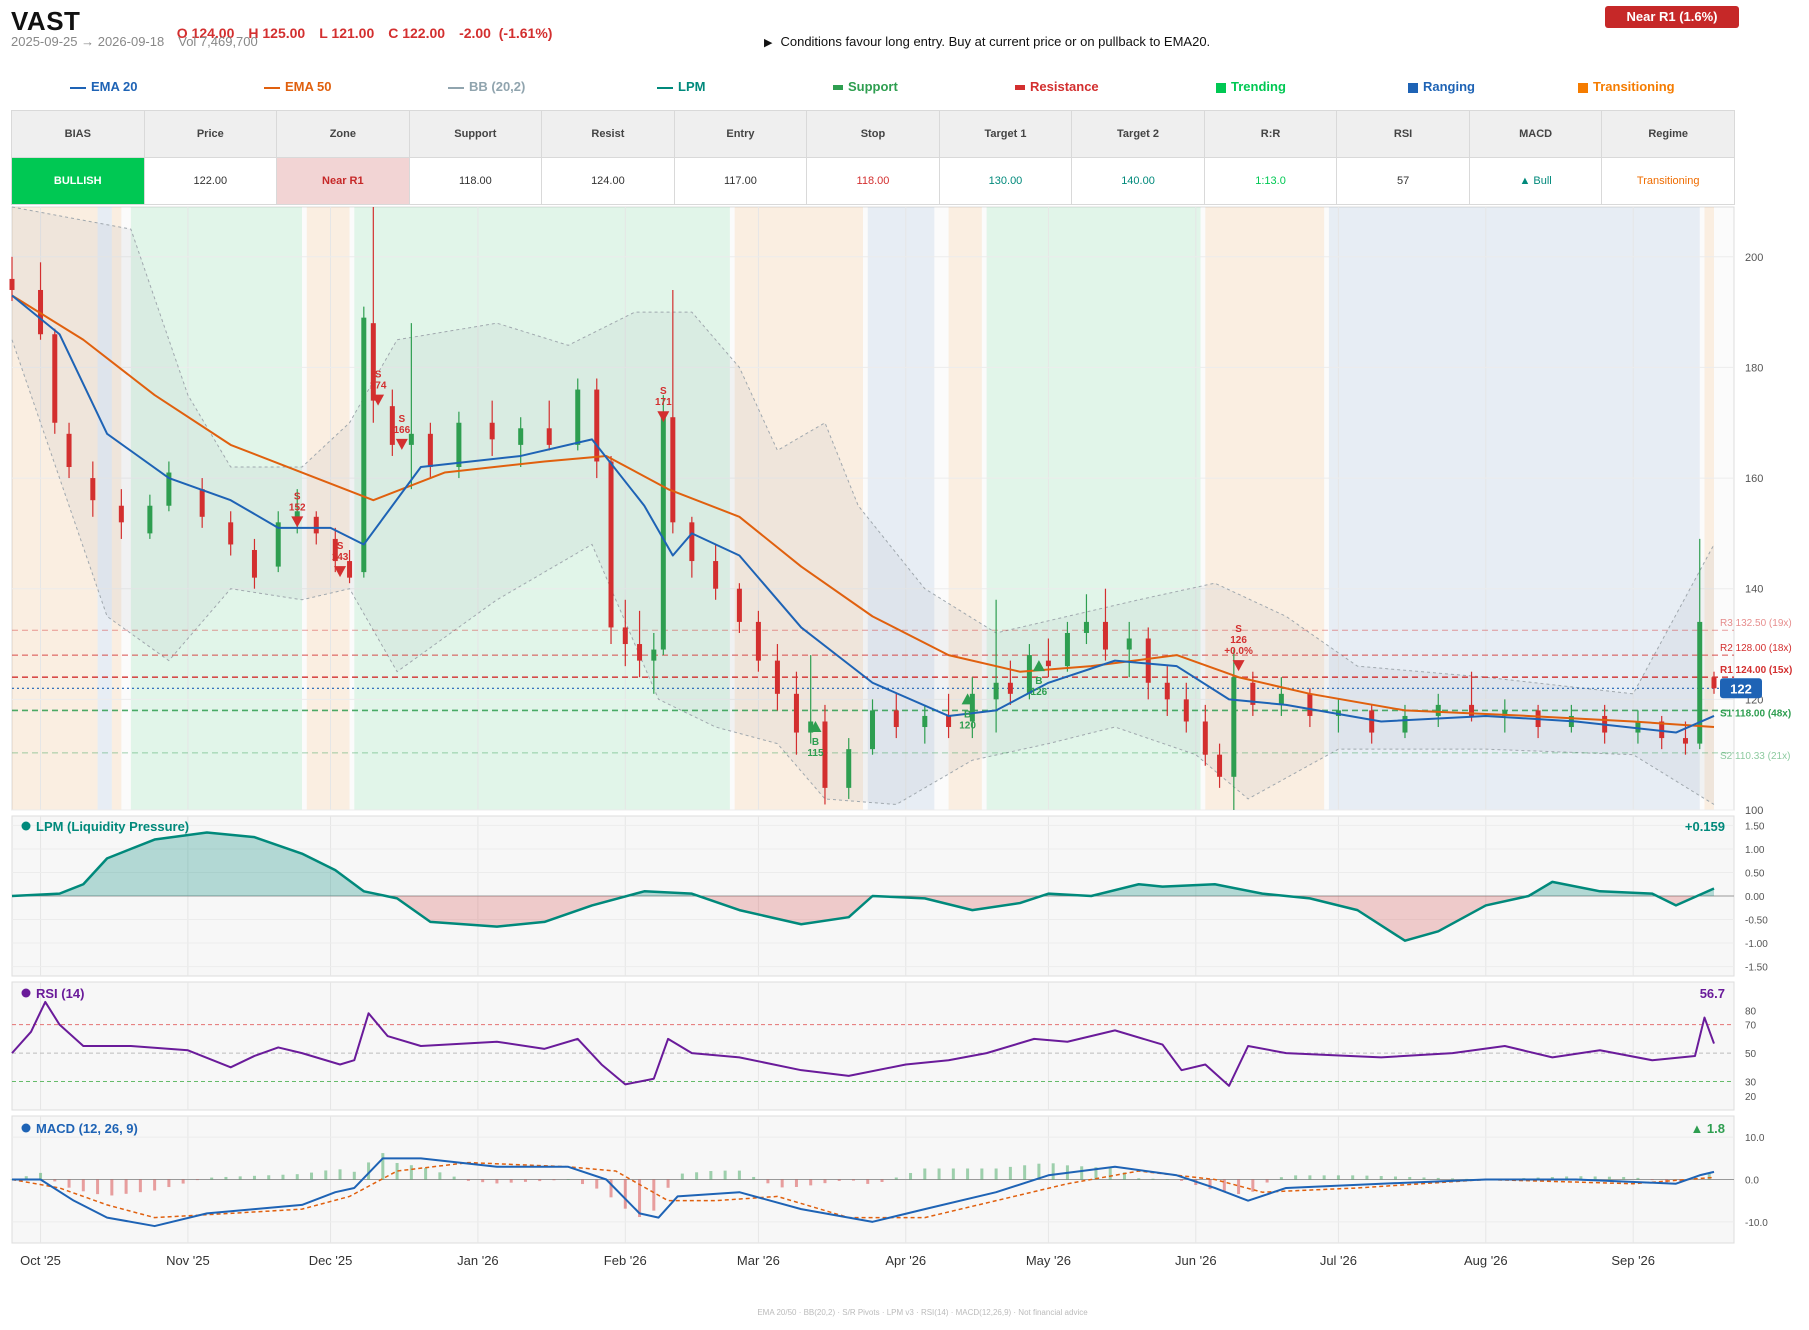  I want to click on y-tick-label: 100, so click(1754, 811).